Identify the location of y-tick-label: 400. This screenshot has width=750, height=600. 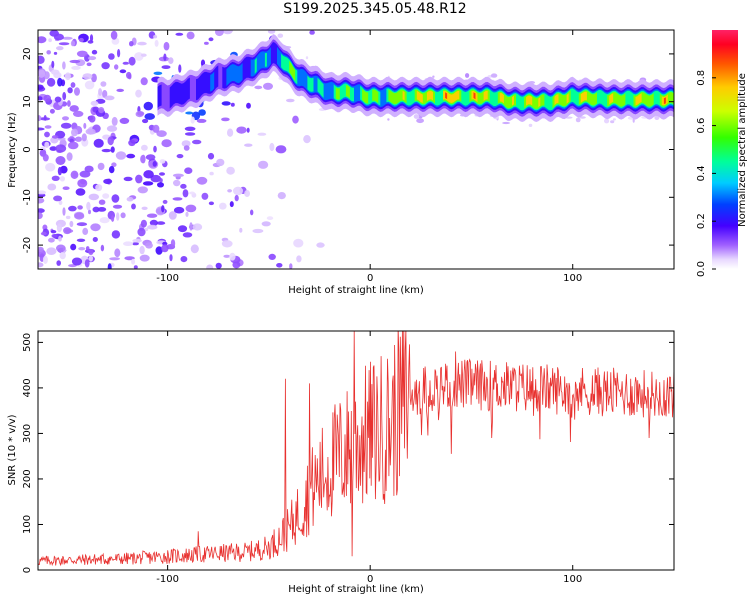
(27, 387).